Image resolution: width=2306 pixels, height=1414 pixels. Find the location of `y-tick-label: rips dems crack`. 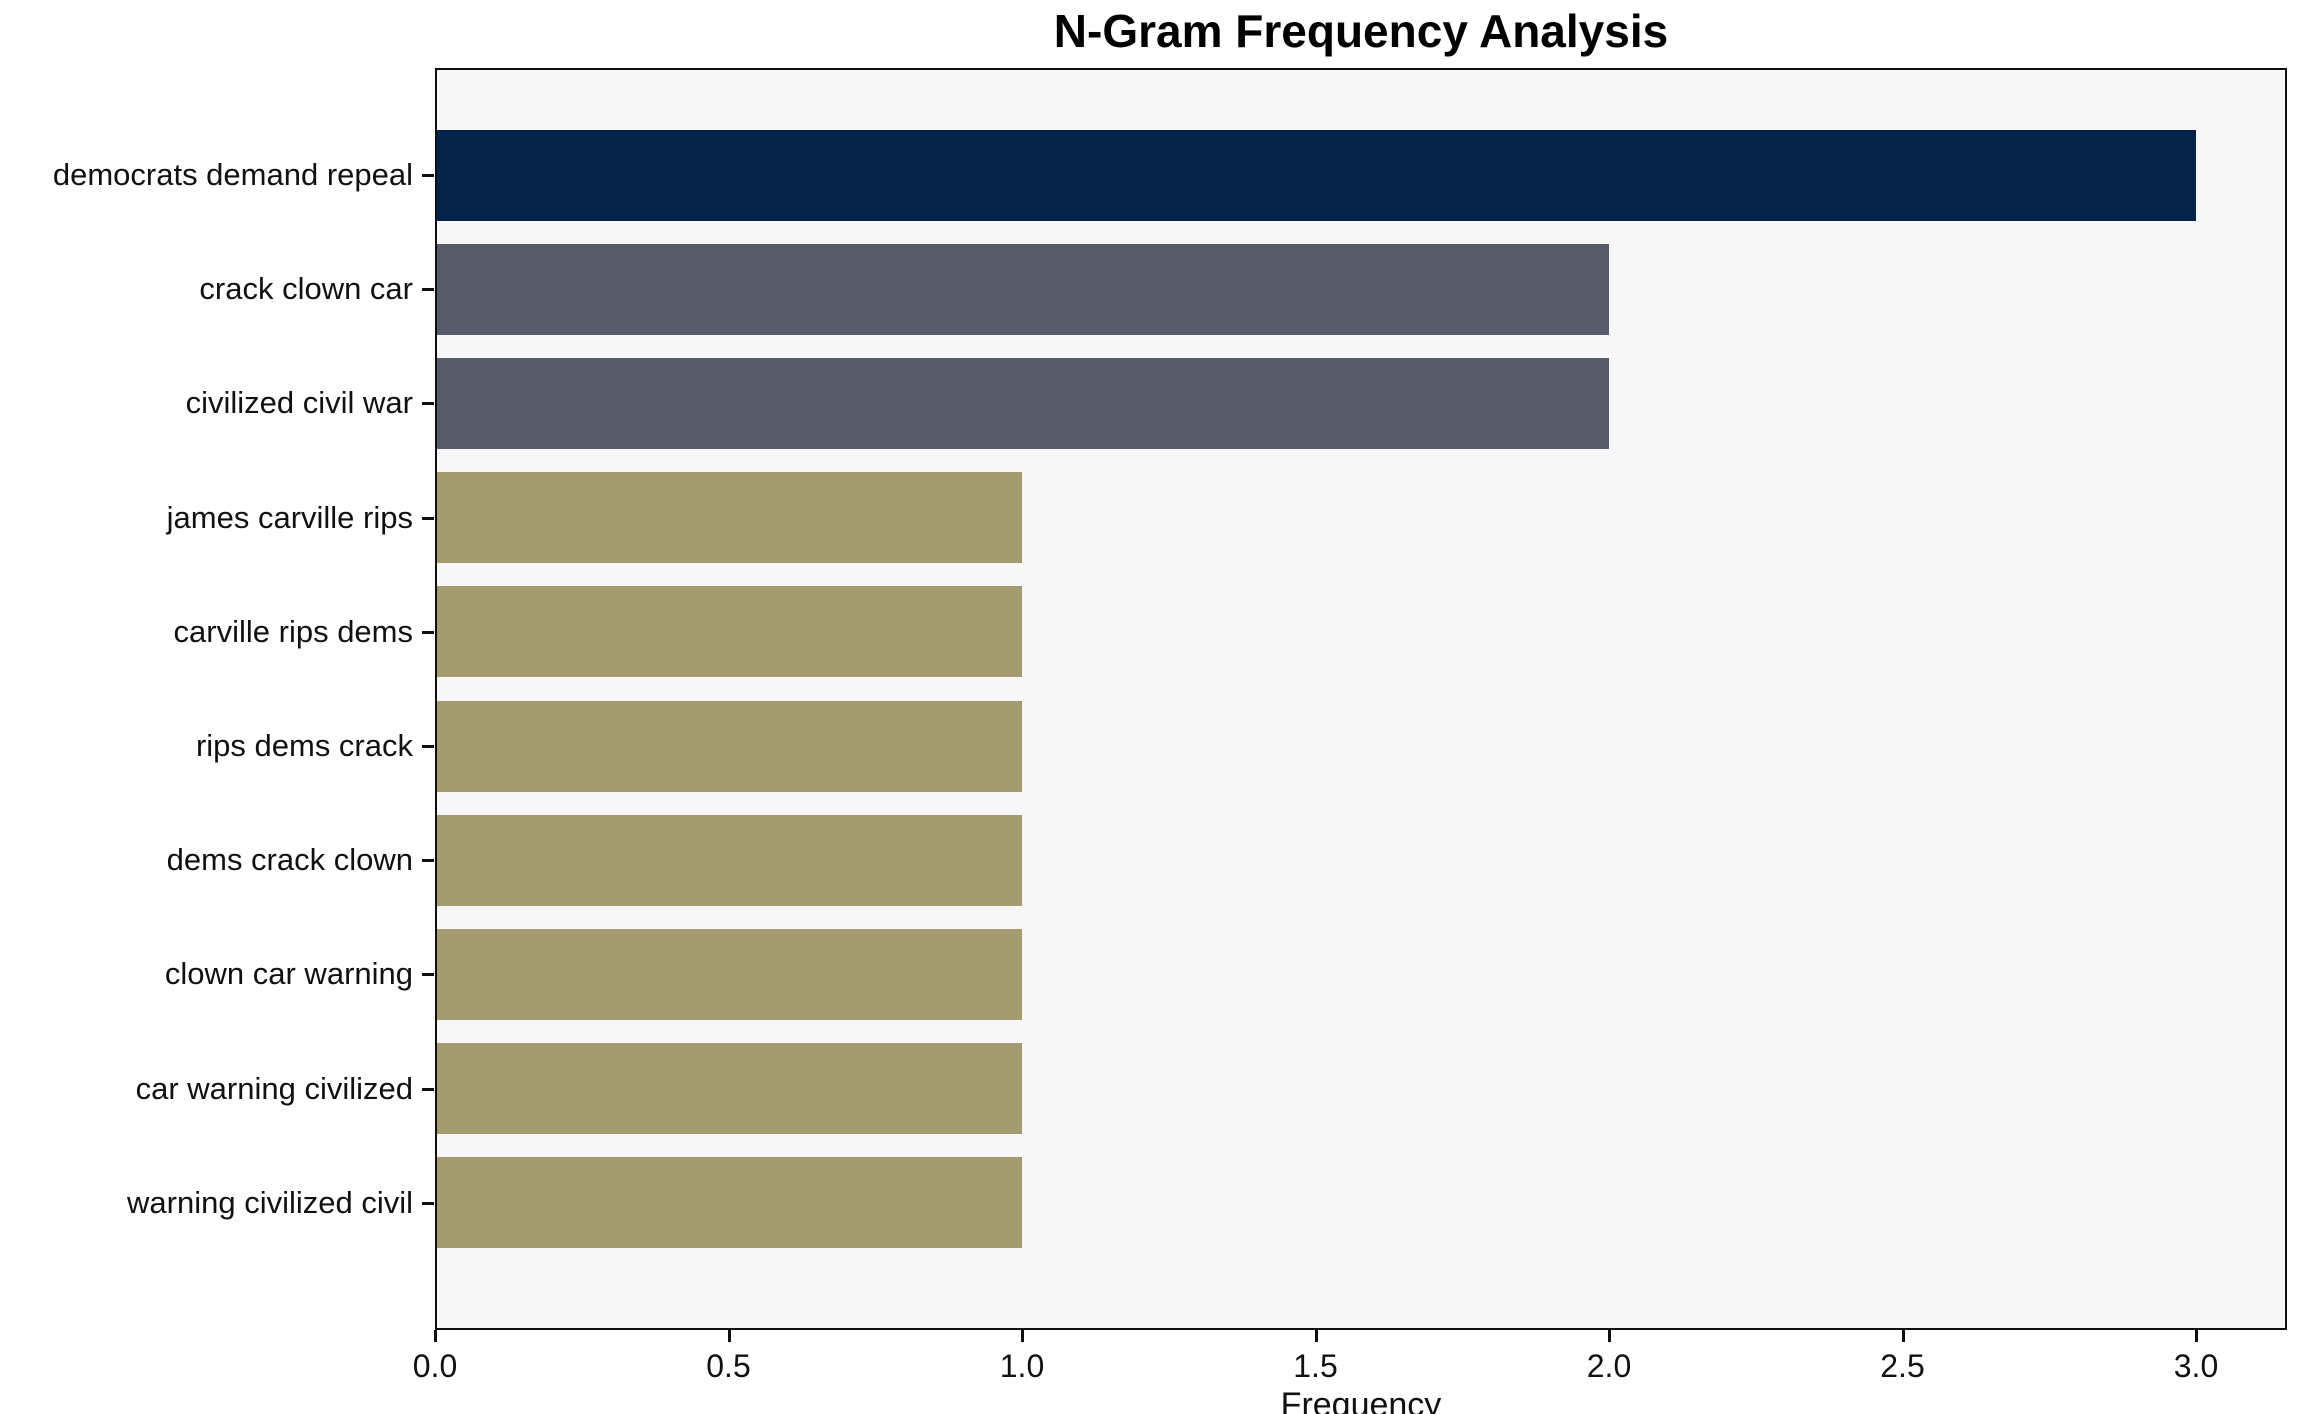

y-tick-label: rips dems crack is located at coordinates (304, 745).